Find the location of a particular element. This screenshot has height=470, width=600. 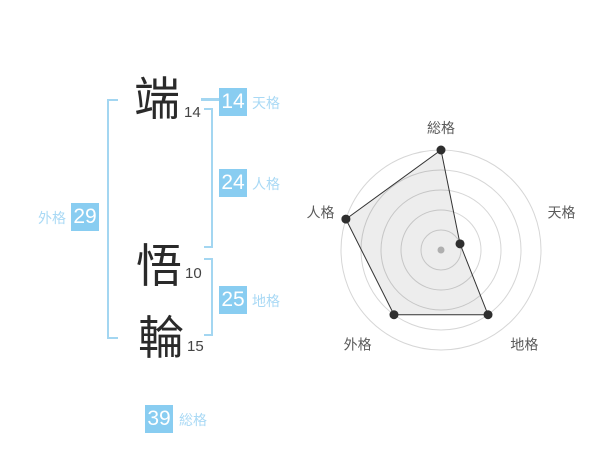

jinkaku-label: 人格 is located at coordinates (266, 184).